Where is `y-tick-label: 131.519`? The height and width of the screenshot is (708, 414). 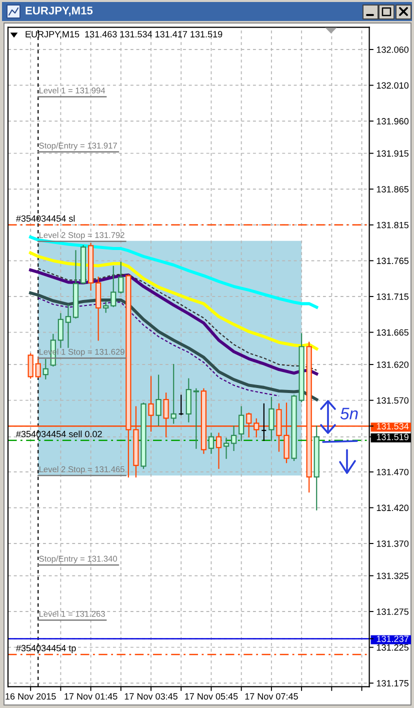 y-tick-label: 131.519 is located at coordinates (392, 437).